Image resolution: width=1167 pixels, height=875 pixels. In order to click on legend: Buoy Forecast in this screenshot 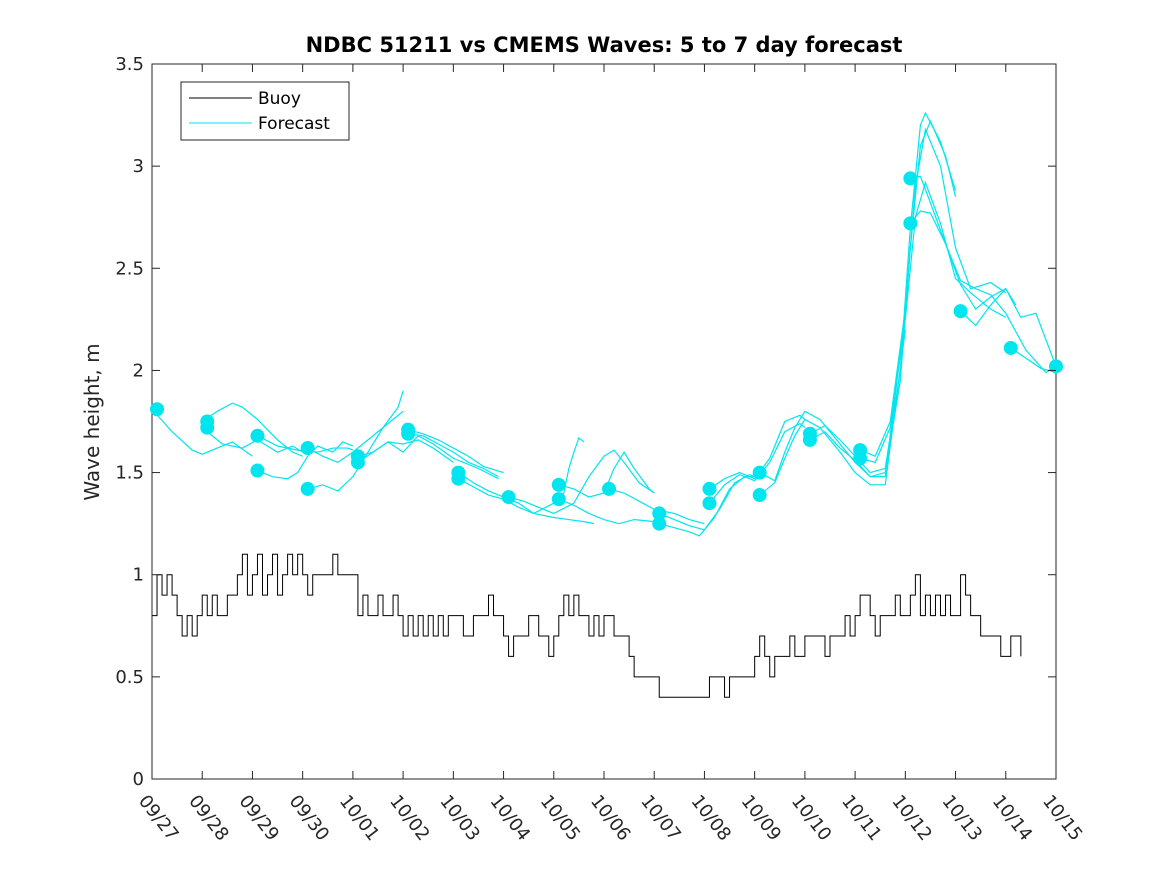, I will do `click(265, 111)`.